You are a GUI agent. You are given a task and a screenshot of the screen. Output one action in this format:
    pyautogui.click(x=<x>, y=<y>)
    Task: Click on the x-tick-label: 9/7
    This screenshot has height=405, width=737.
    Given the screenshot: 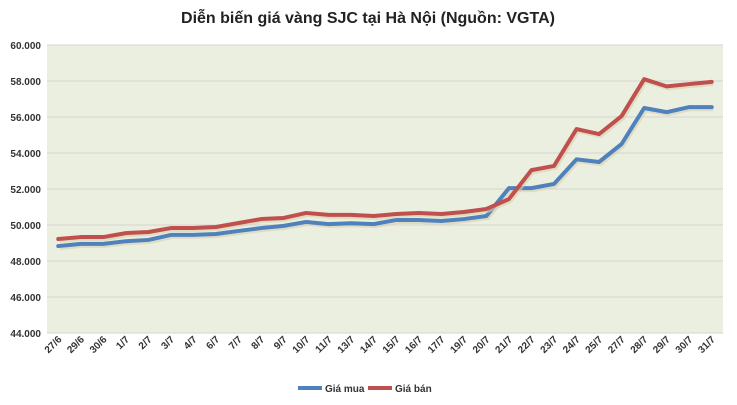 What is the action you would take?
    pyautogui.click(x=281, y=343)
    